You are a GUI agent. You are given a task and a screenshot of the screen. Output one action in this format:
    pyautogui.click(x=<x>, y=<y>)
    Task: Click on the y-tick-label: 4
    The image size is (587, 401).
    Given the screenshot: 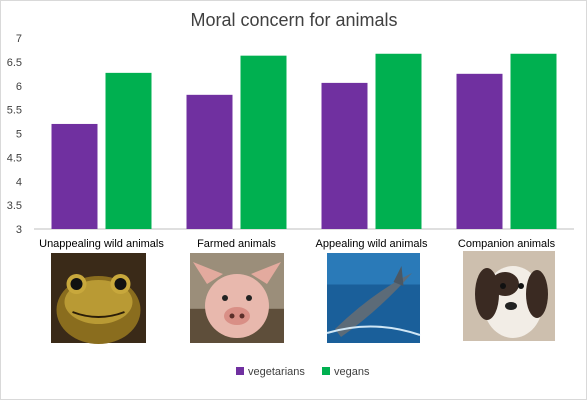 What is the action you would take?
    pyautogui.click(x=19, y=182)
    